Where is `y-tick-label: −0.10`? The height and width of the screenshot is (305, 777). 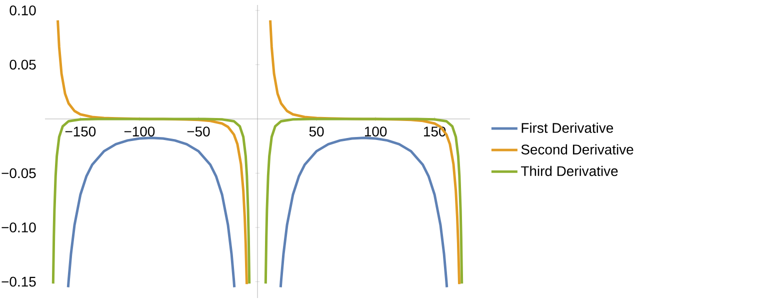 y-tick-label: −0.10 is located at coordinates (19, 227).